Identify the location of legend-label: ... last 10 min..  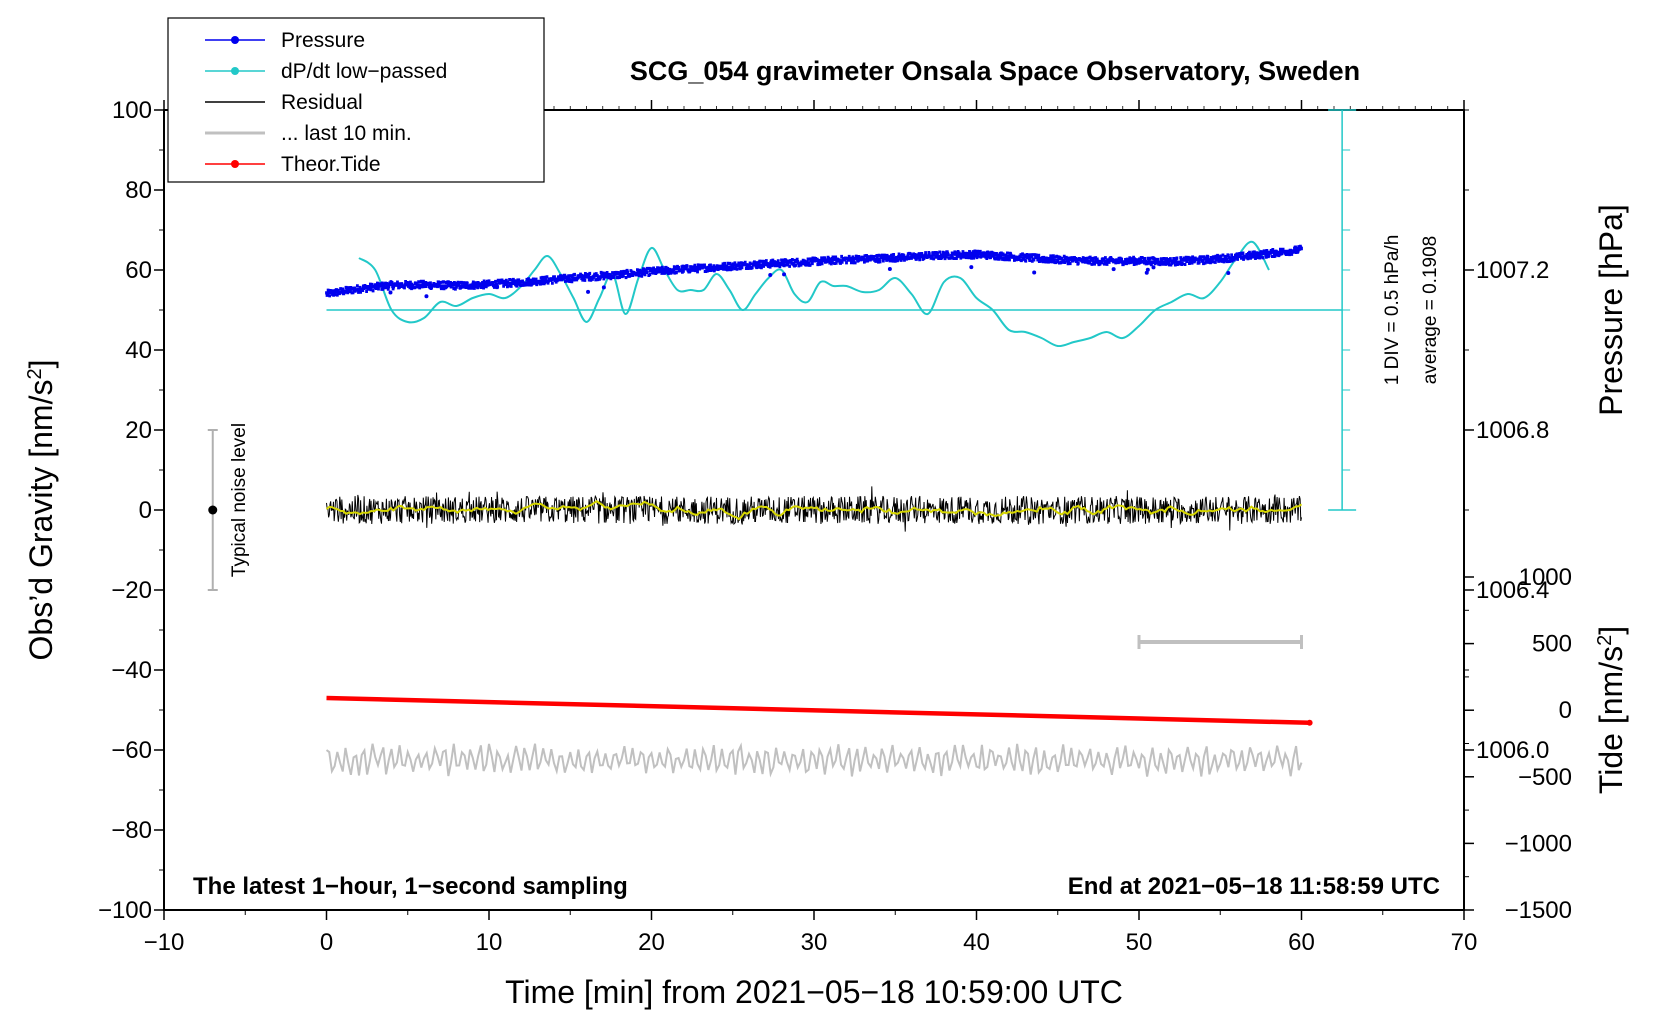
(346, 133).